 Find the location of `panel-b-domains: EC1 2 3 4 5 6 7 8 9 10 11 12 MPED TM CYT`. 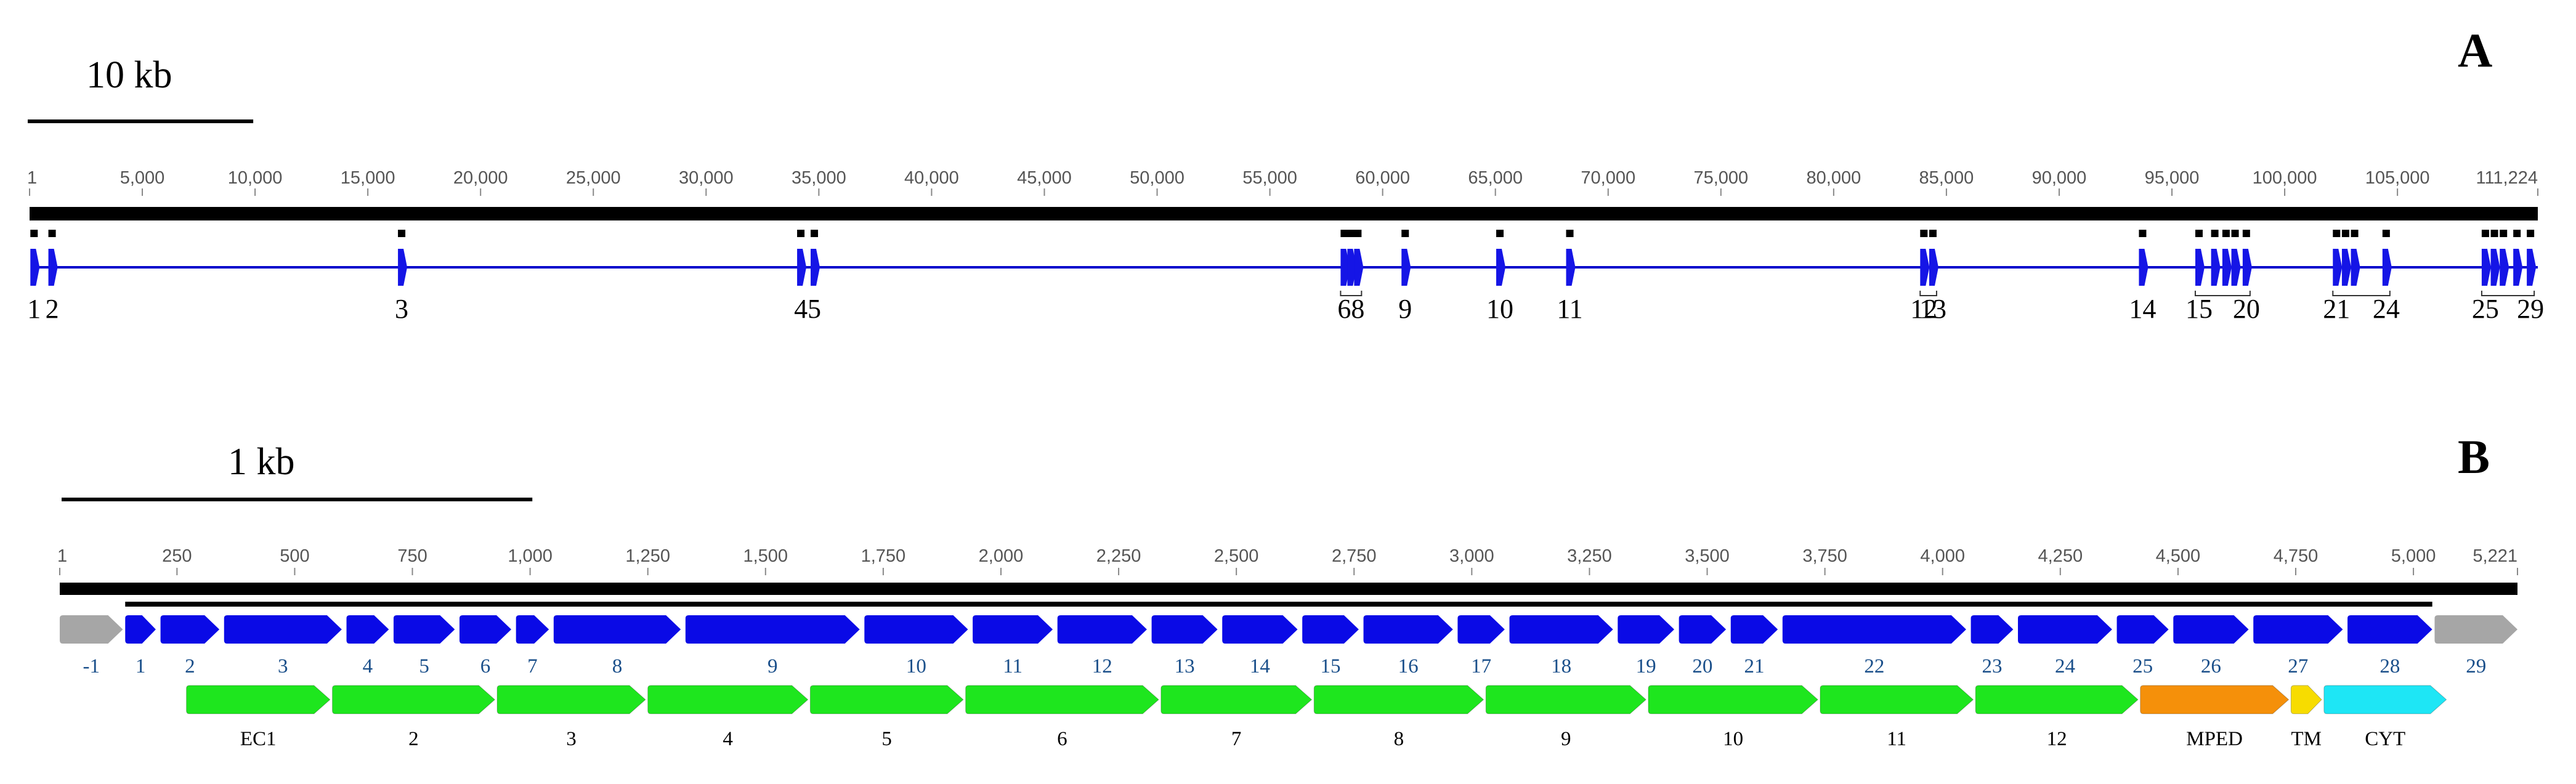

panel-b-domains: EC1 2 3 4 5 6 7 8 9 10 11 12 MPED TM CYT is located at coordinates (1316, 718).